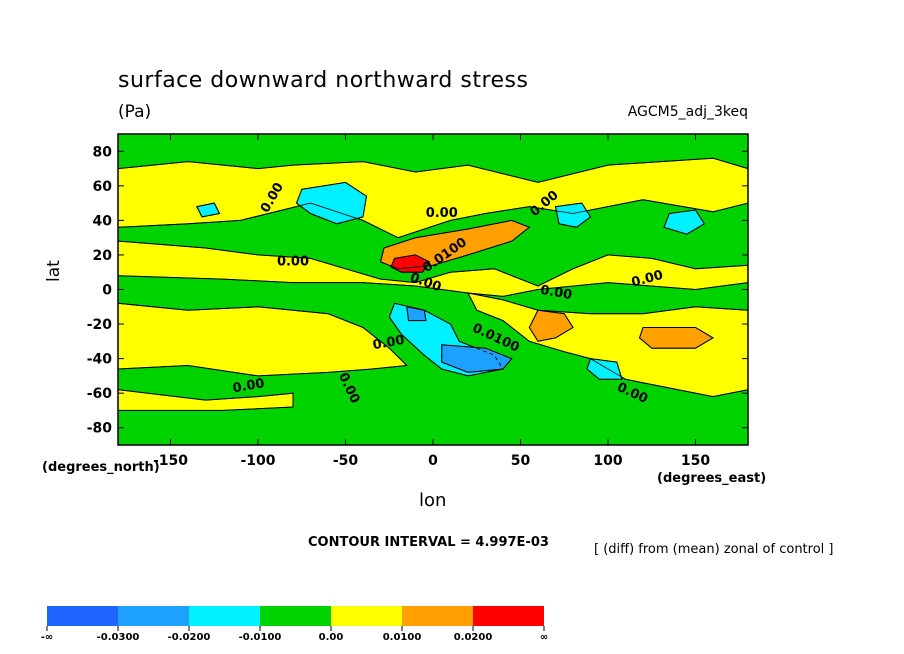 This screenshot has width=904, height=654. Describe the element at coordinates (47, 637) in the screenshot. I see `colorbar-label: -∞` at that location.